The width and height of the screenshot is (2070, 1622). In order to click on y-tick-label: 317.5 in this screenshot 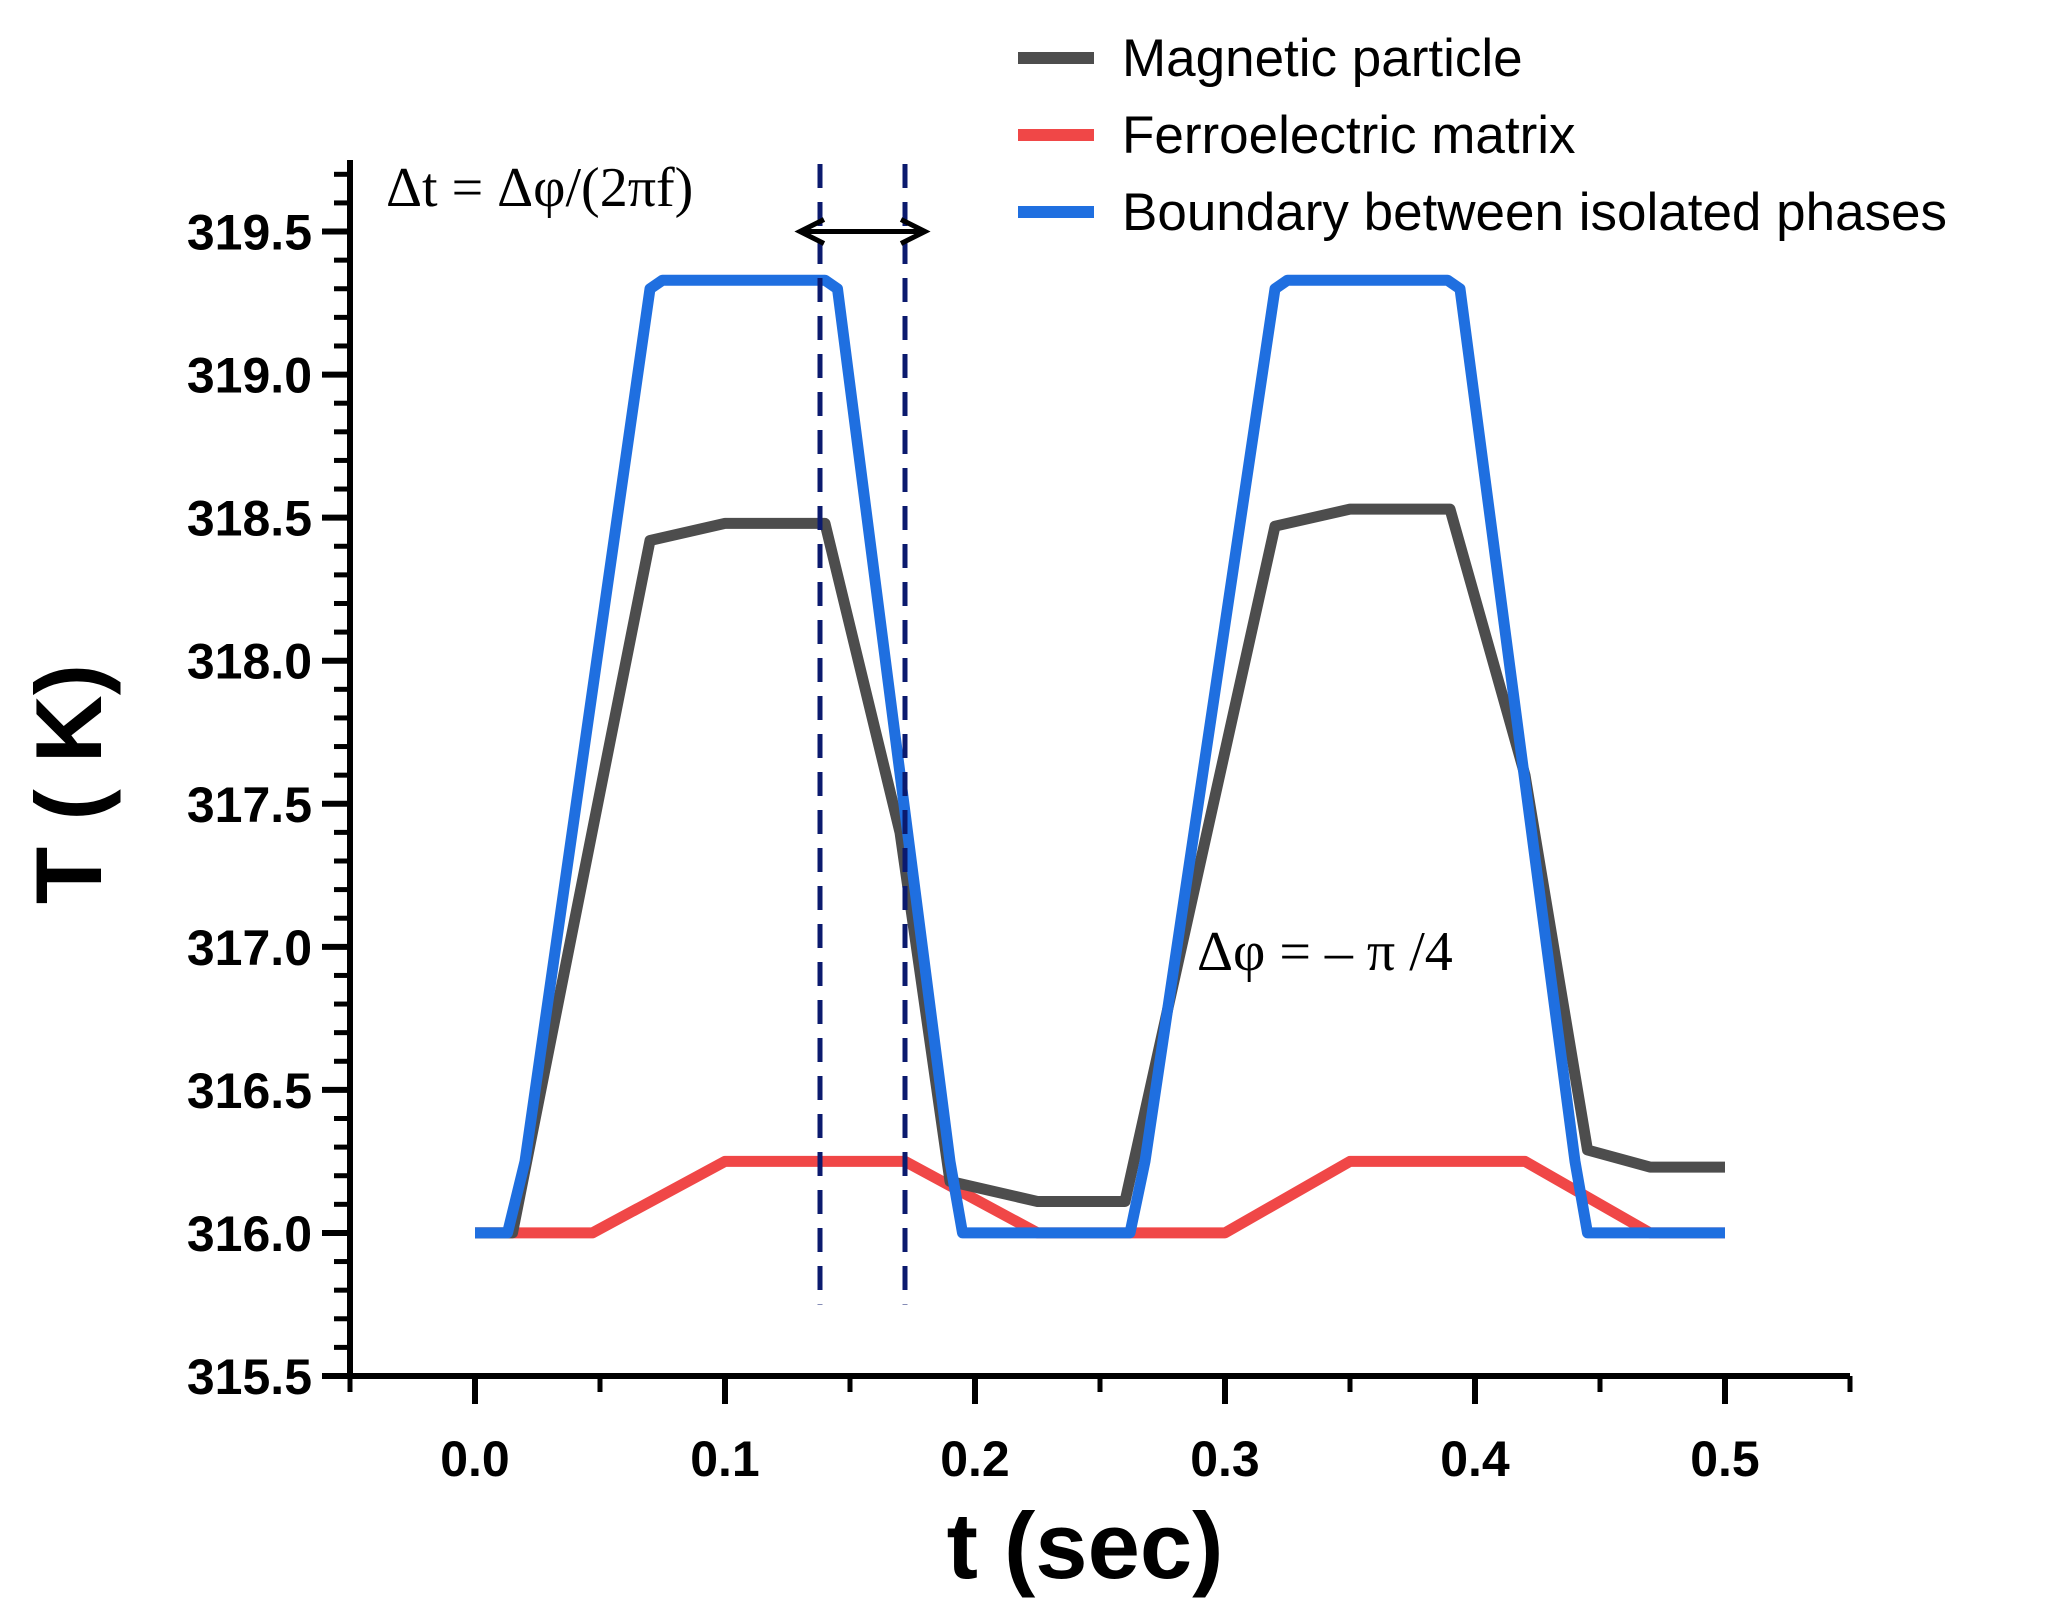, I will do `click(249, 805)`.